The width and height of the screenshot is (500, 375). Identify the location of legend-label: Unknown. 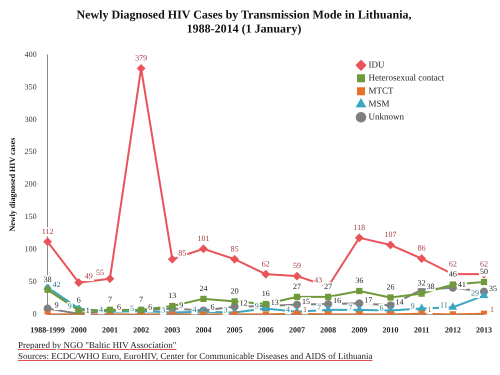
(386, 117).